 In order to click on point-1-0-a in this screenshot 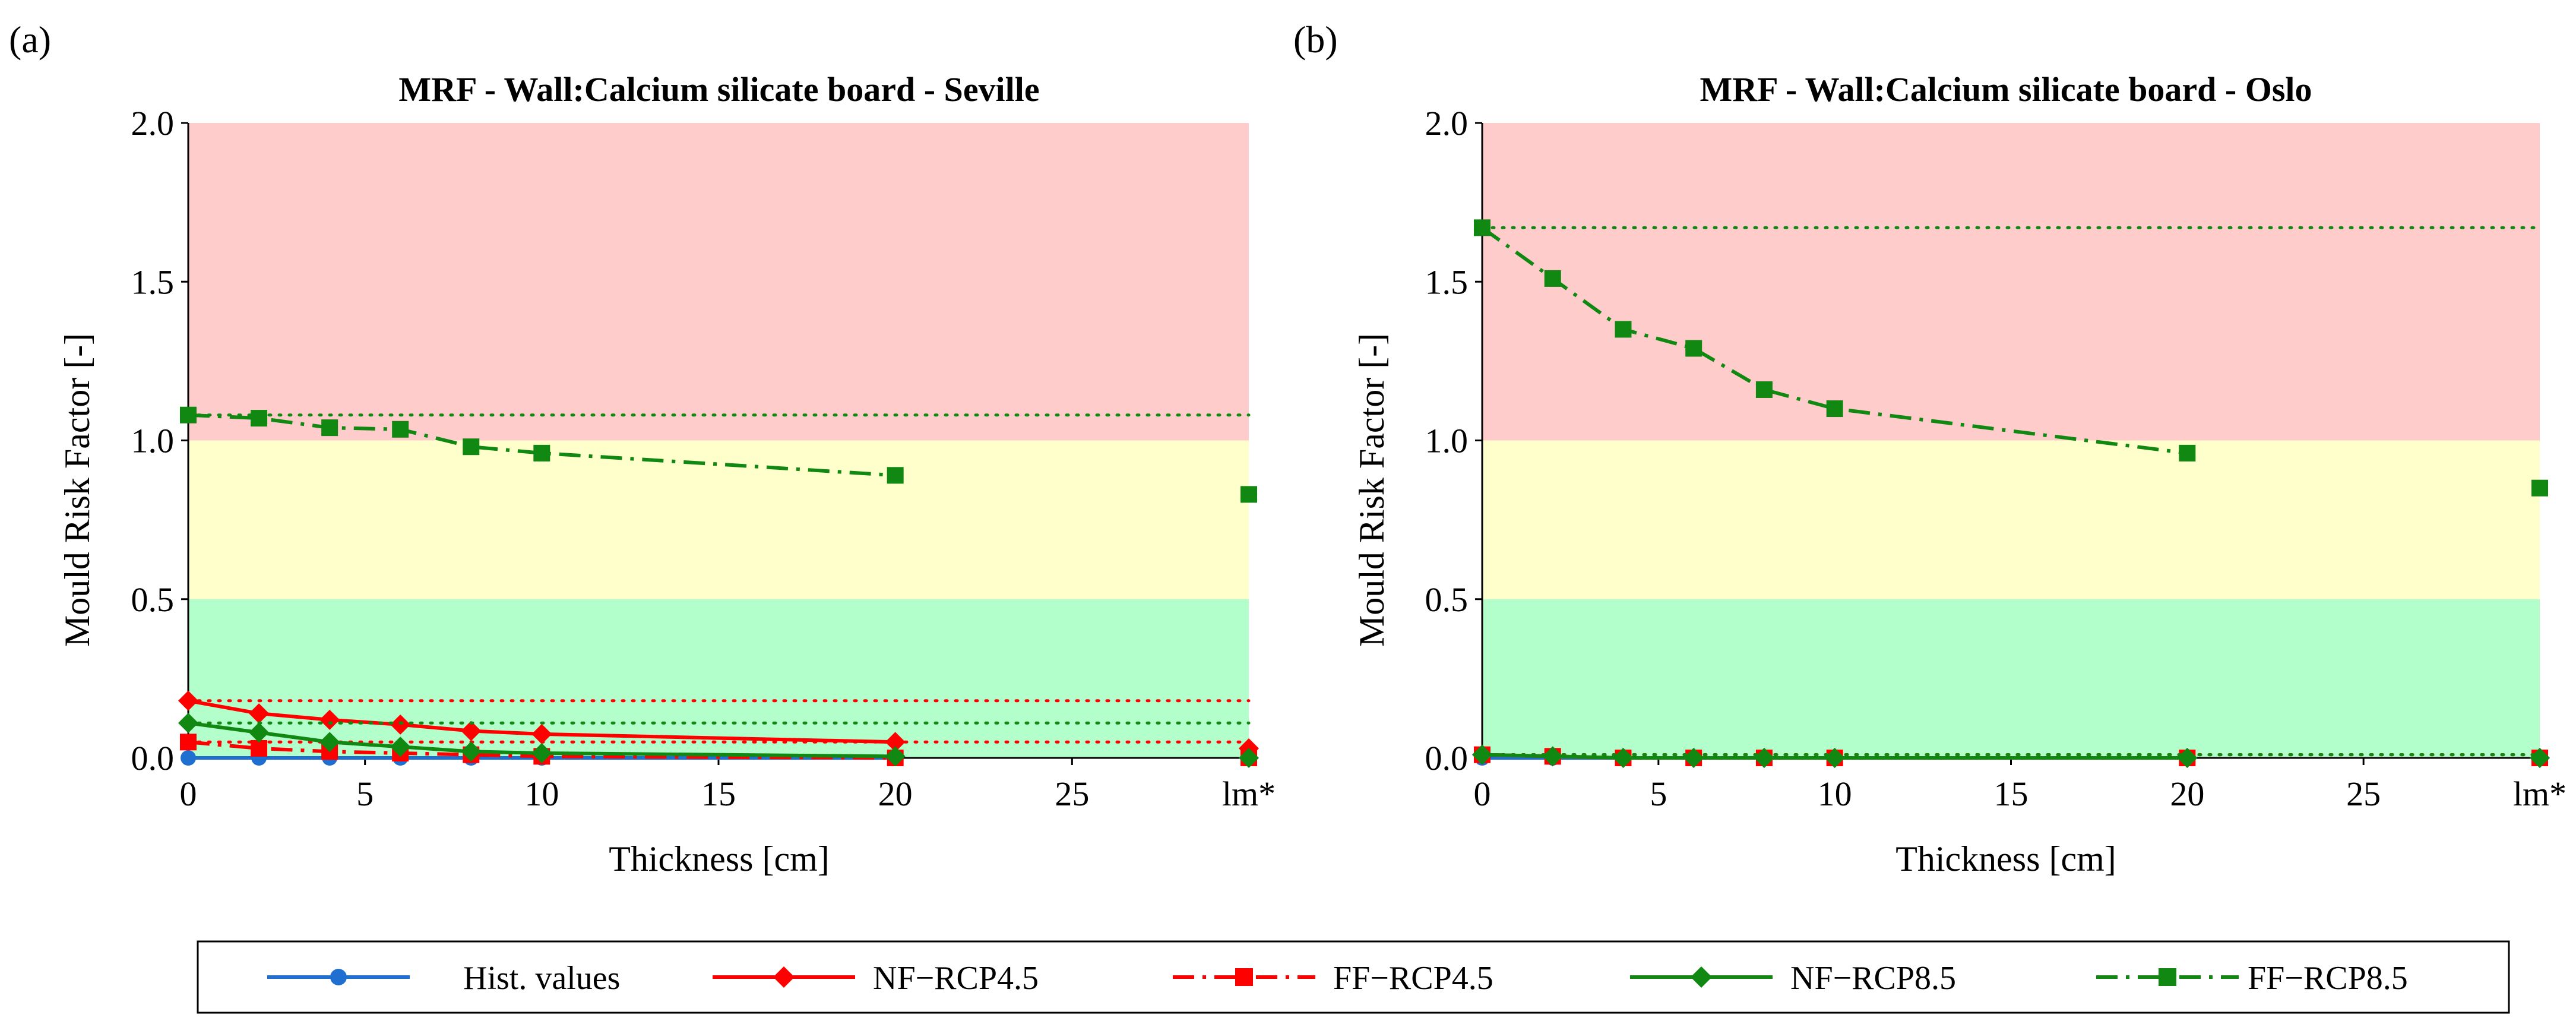, I will do `click(188, 700)`.